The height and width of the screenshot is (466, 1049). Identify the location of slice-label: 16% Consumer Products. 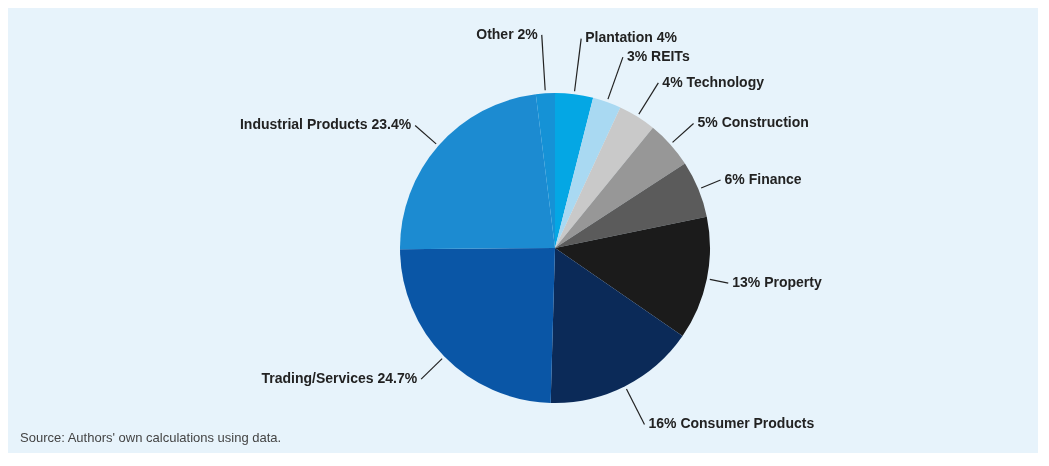
(731, 423).